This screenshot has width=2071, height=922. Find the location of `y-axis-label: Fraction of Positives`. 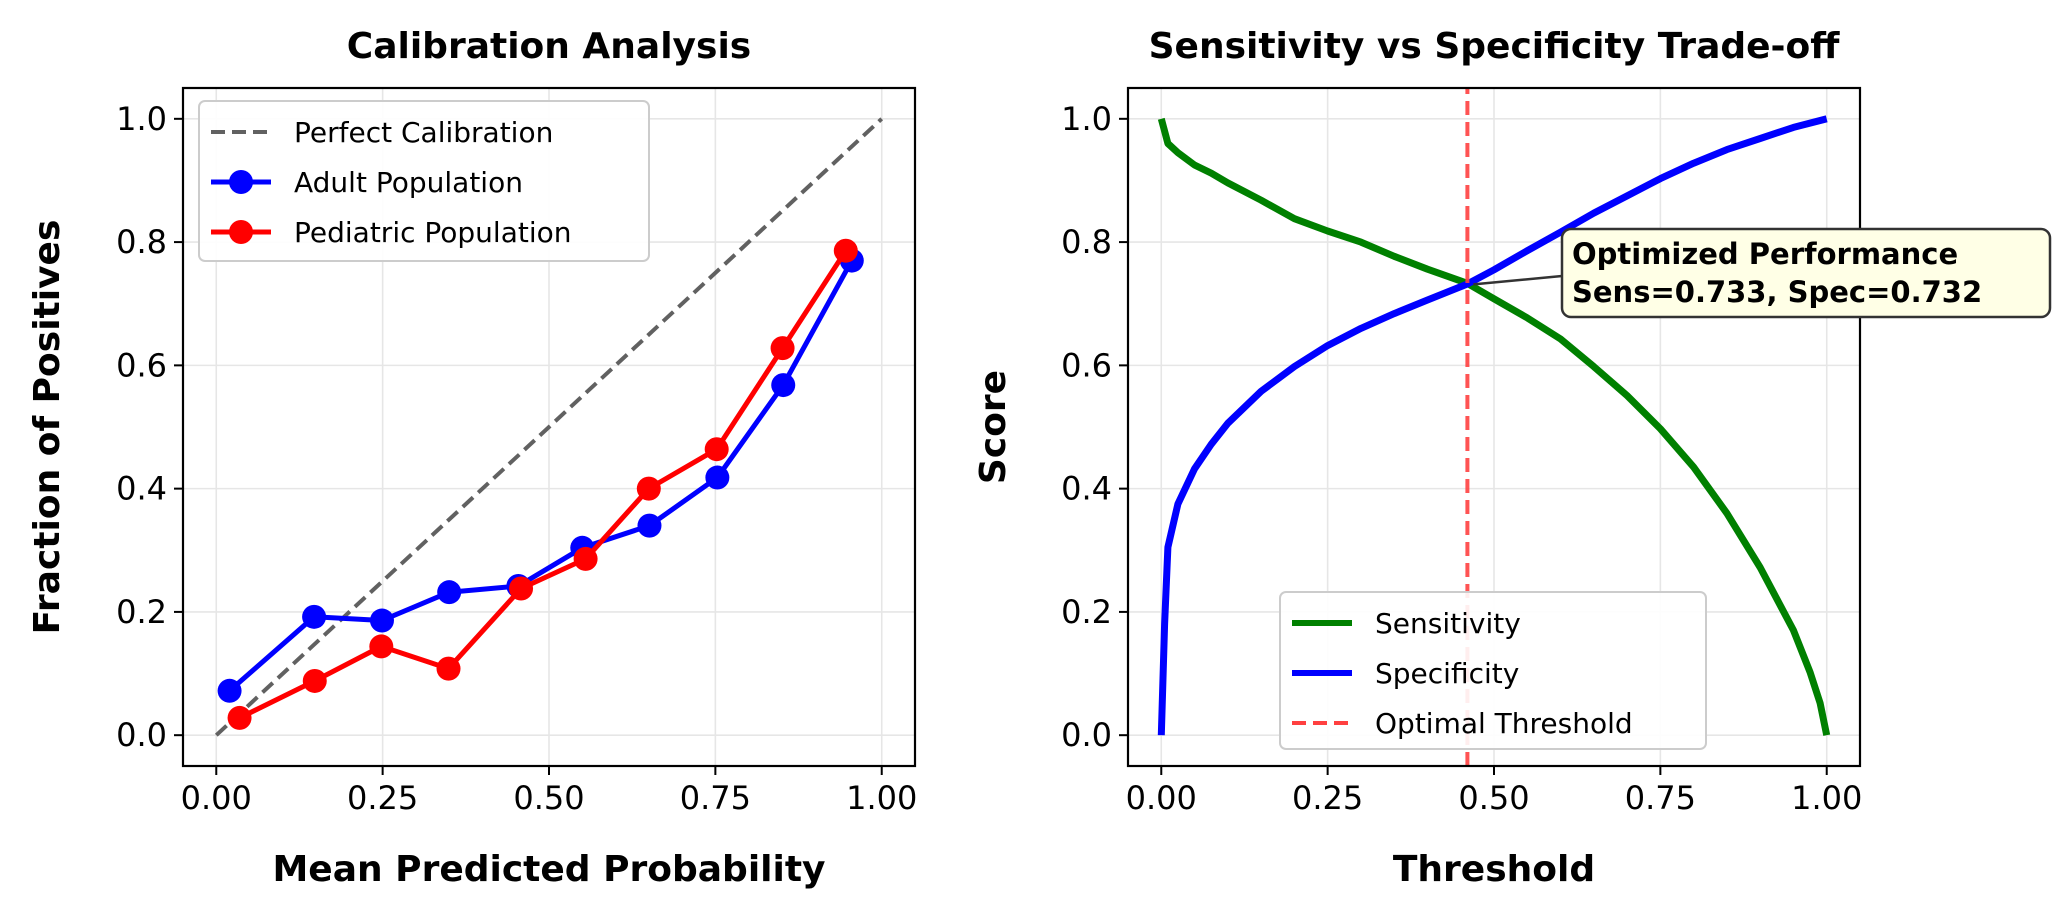

y-axis-label: Fraction of Positives is located at coordinates (47, 427).